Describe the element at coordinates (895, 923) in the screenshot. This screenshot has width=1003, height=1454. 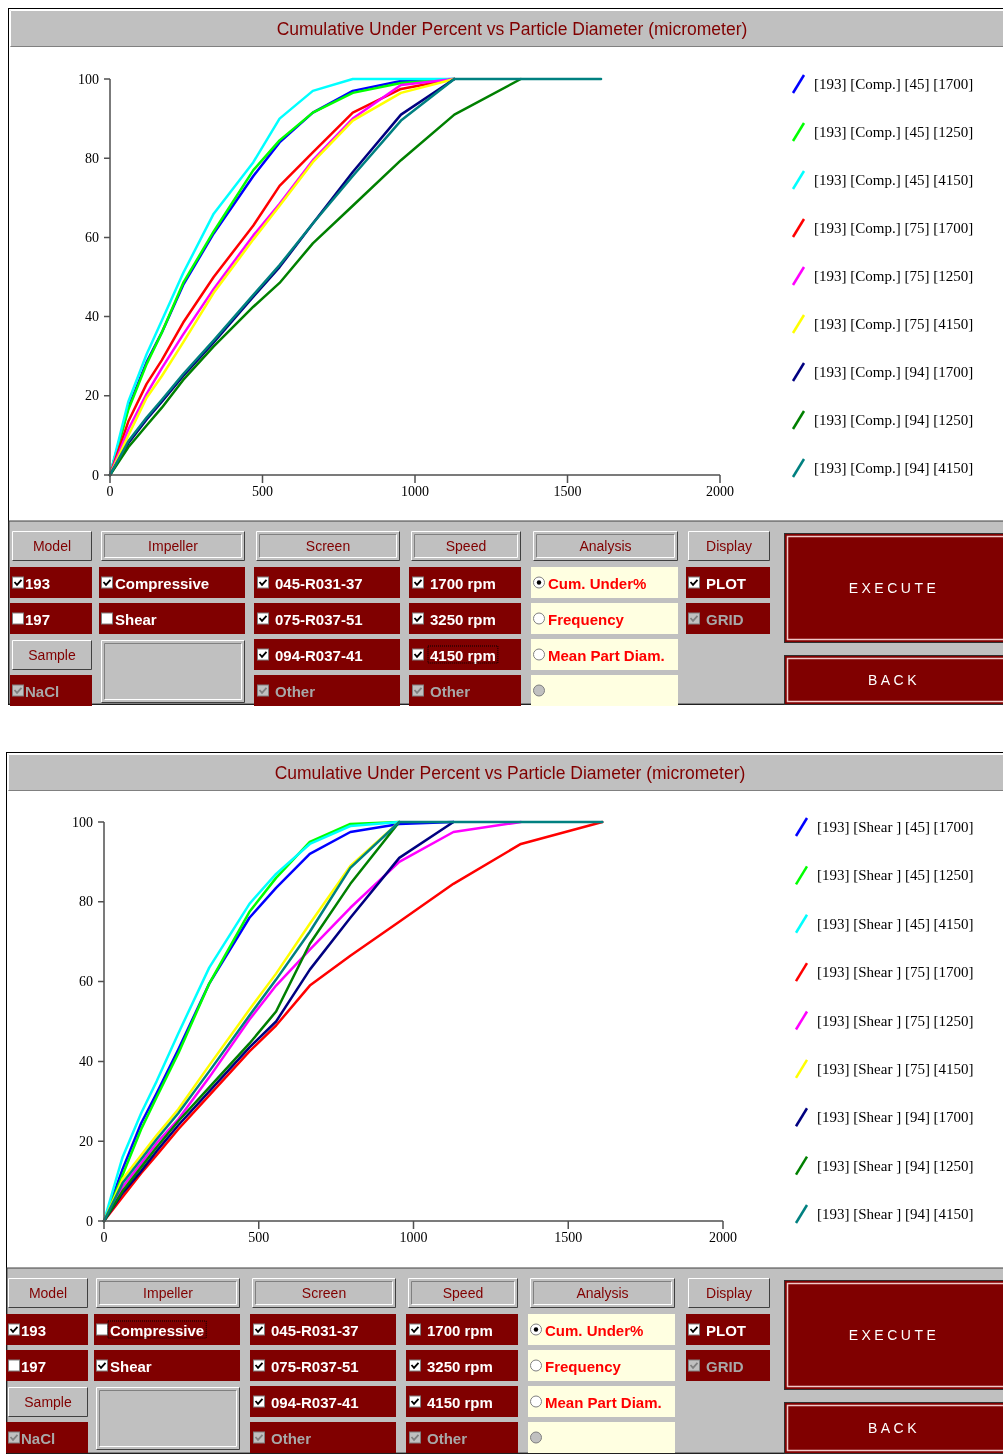
I see `legend-label: [193] [Shear ] [45] [4150]` at that location.